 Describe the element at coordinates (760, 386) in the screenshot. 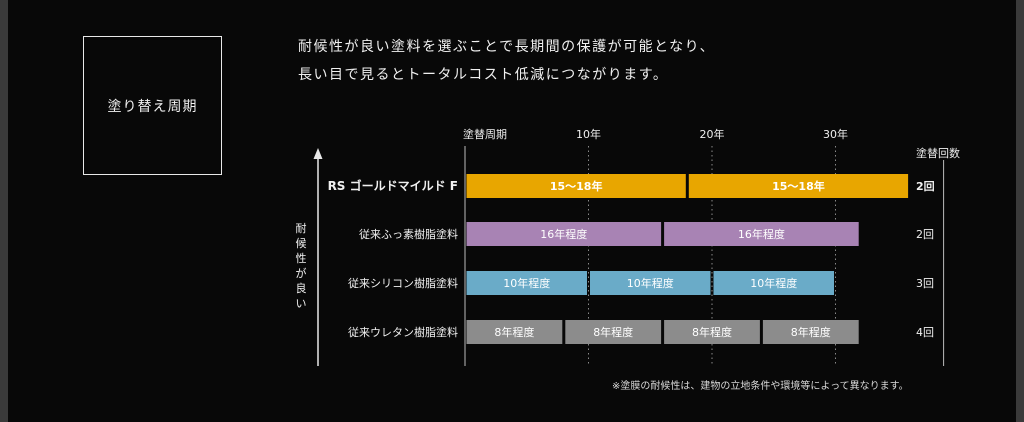

I see `footnote: ※塗膜の耐候性は、建物の立地条件や環境等によって異なります。` at that location.